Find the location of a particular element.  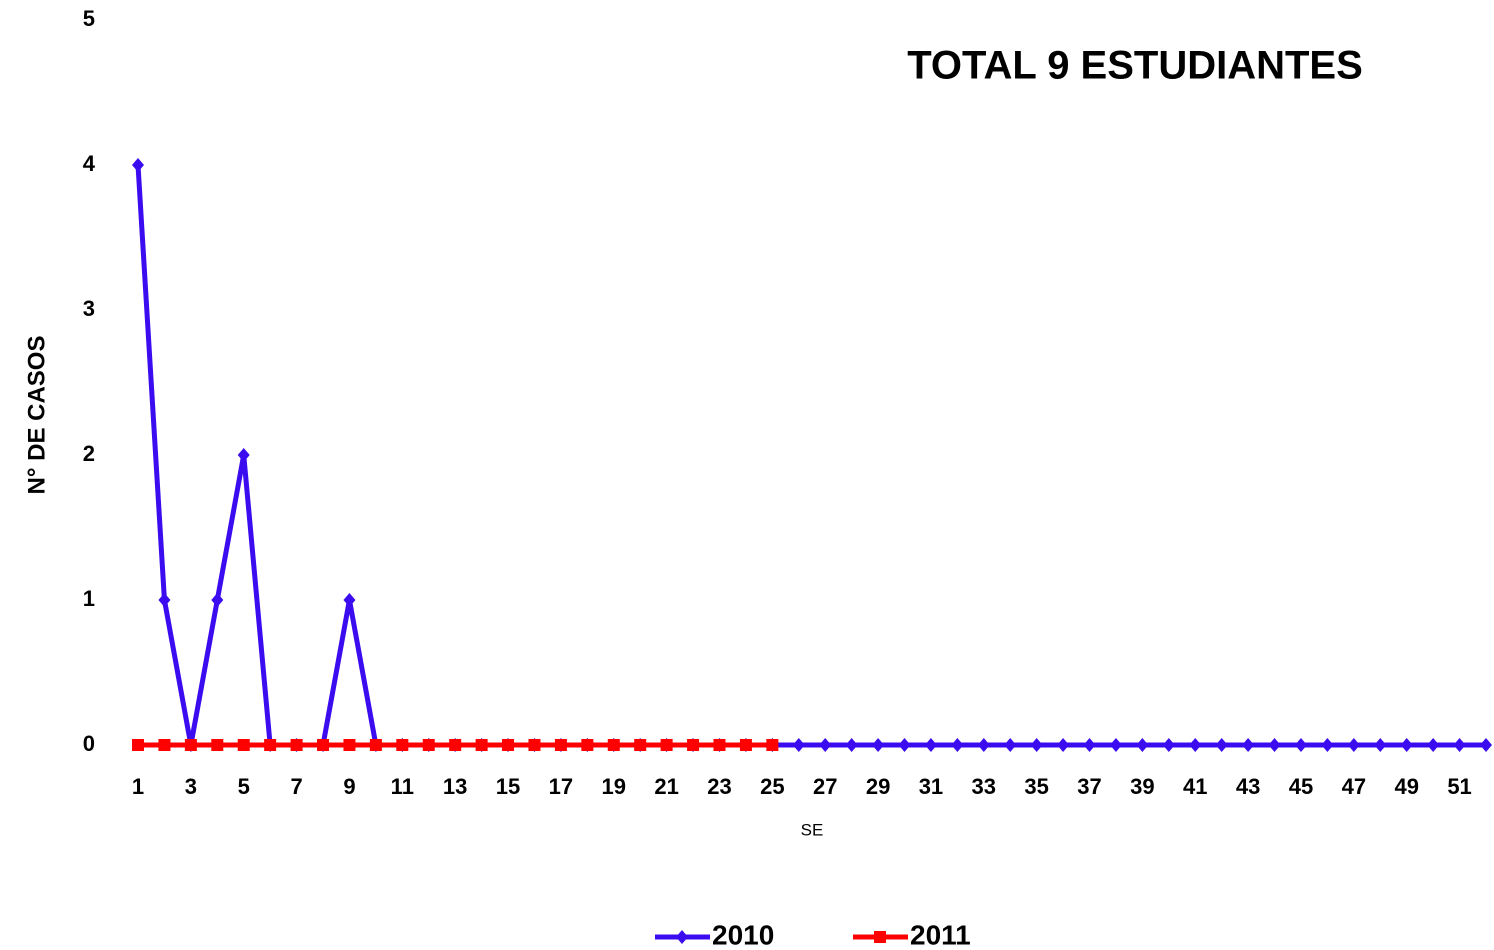

x-tick-label: 7 is located at coordinates (296, 786).